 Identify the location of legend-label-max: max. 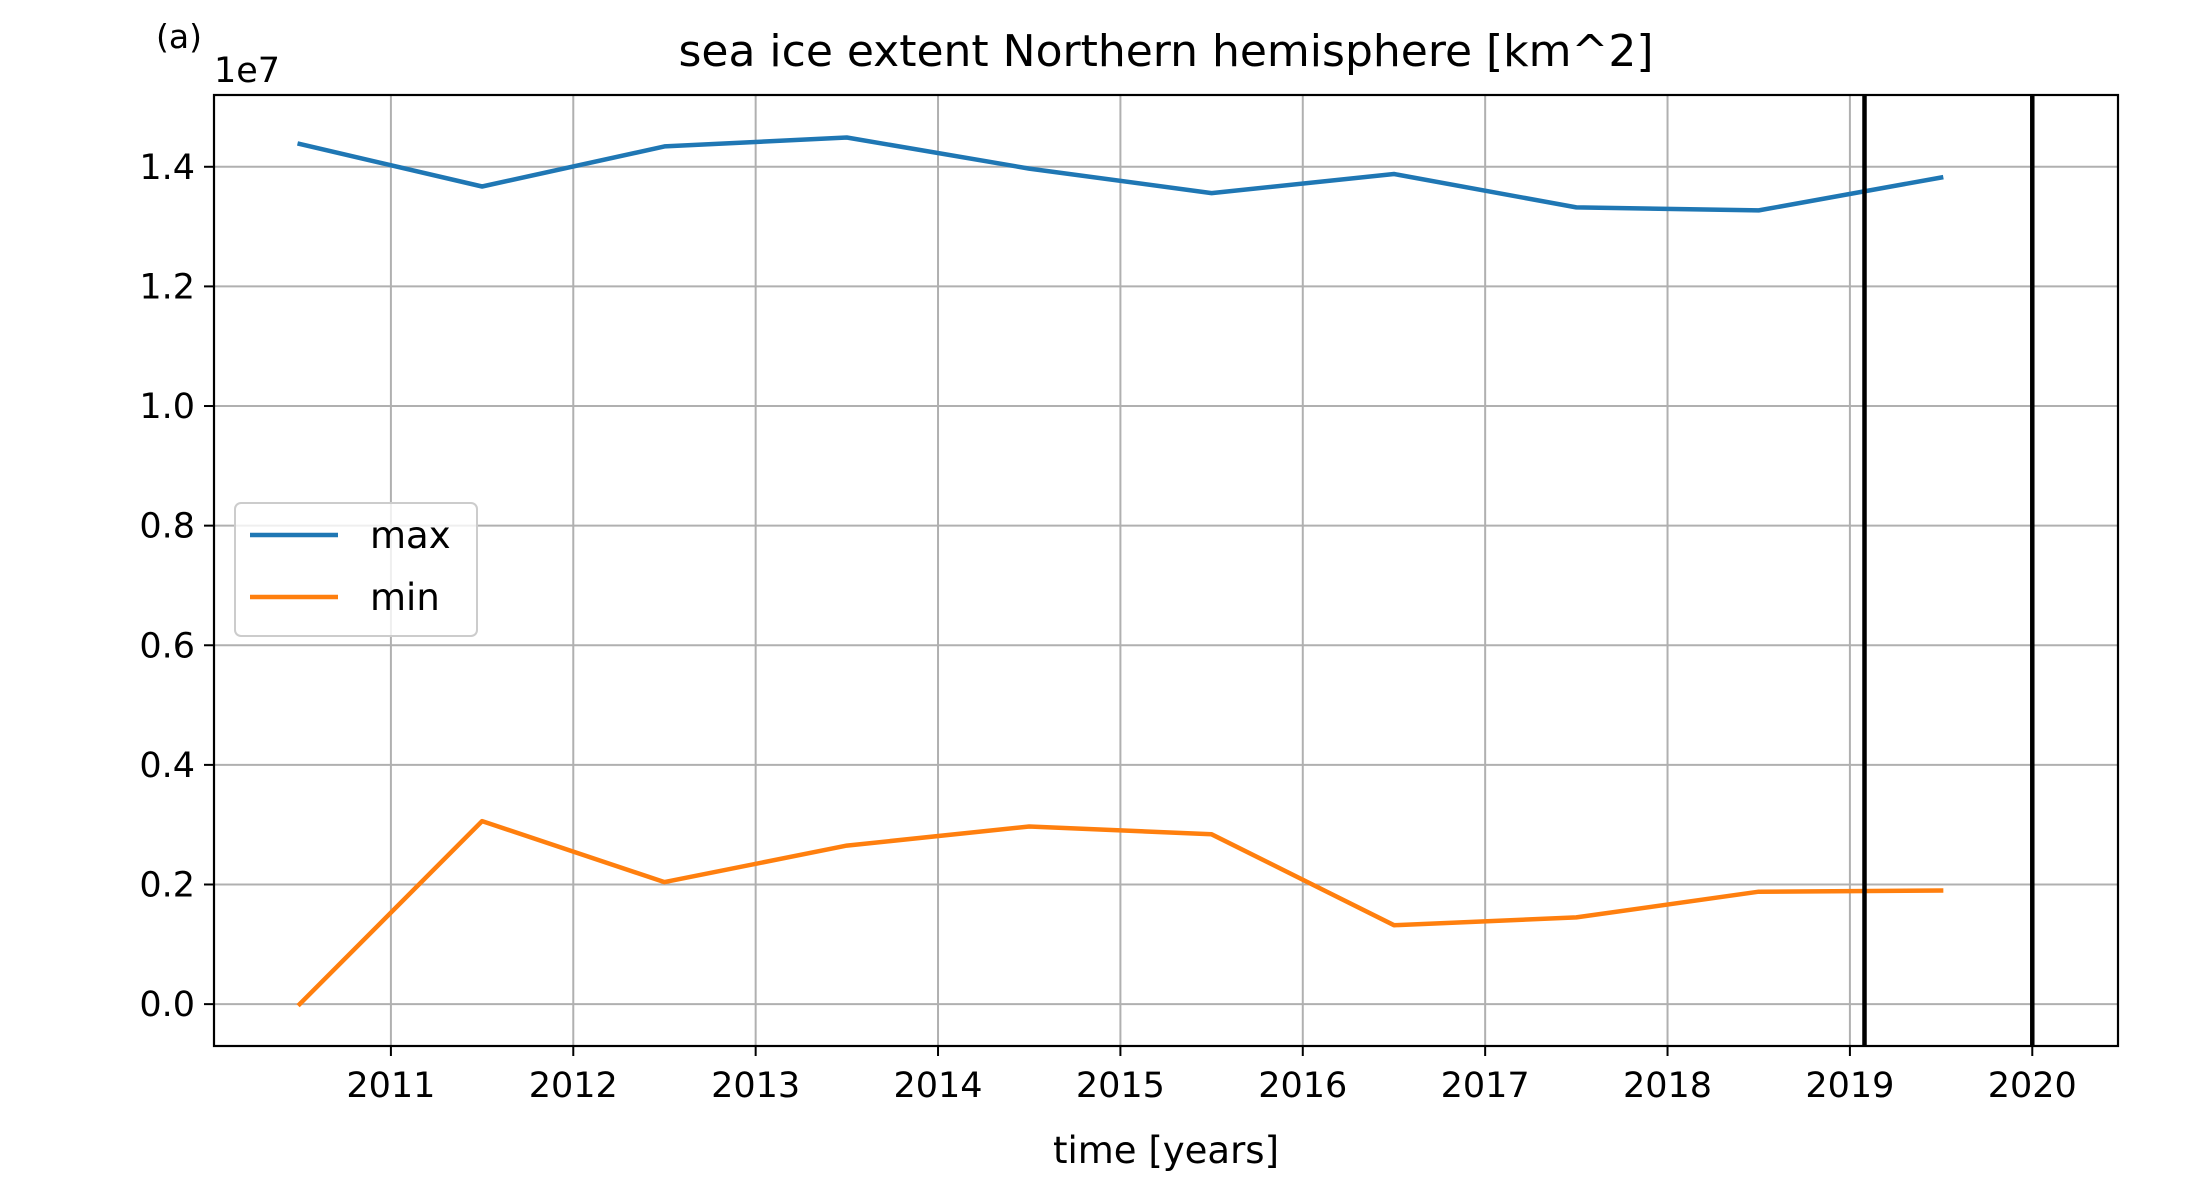
(410, 535).